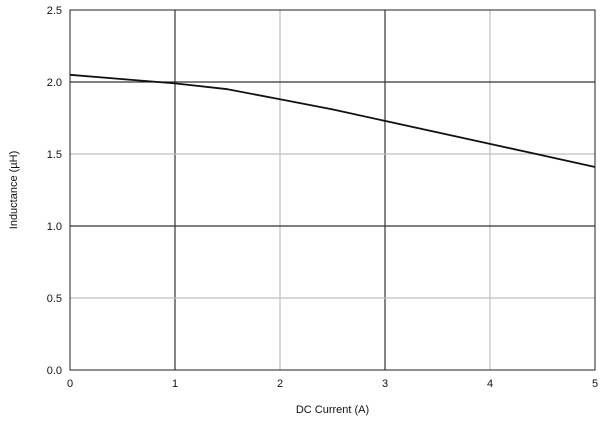 The width and height of the screenshot is (600, 424). Describe the element at coordinates (70, 384) in the screenshot. I see `x-tick-label: 0` at that location.